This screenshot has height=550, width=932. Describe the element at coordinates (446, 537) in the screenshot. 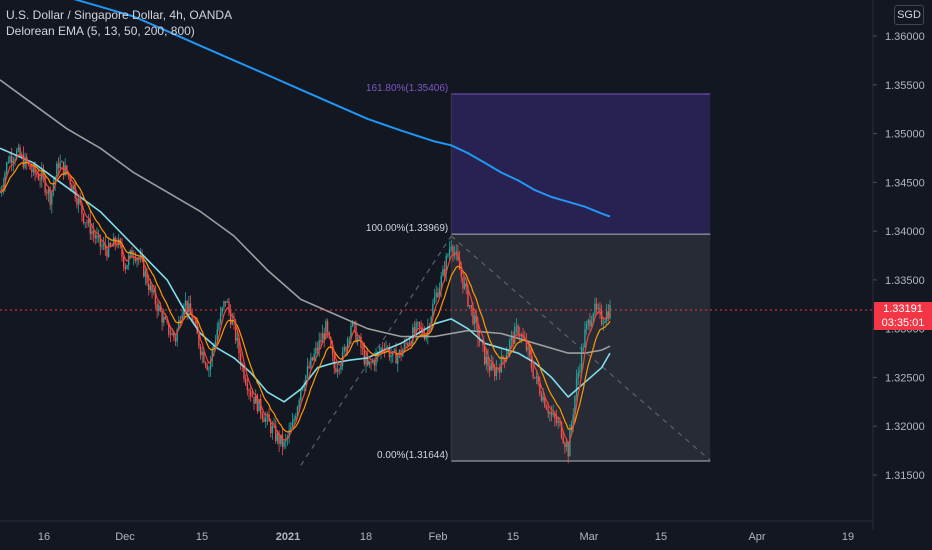

I see `time-axis: 16 Dec 15 2021 18 Feb 15 Mar 15 Apr 19` at that location.